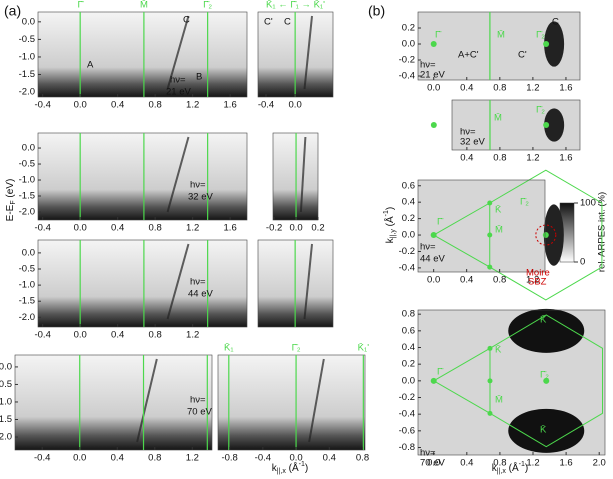 This screenshot has width=613, height=479. Describe the element at coordinates (364, 348) in the screenshot. I see `symmetry-label: K̄₁'` at that location.